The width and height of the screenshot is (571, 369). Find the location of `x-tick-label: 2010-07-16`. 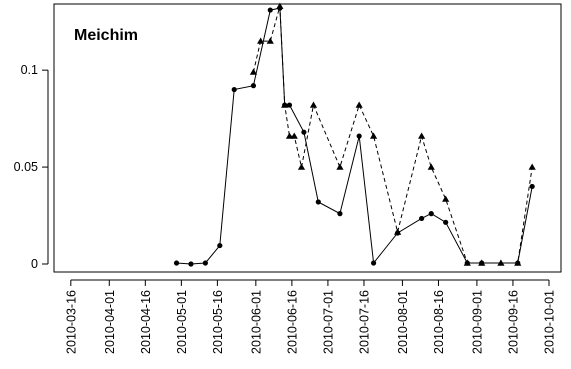

x-tick-label: 2010-07-16 is located at coordinates (364, 322).